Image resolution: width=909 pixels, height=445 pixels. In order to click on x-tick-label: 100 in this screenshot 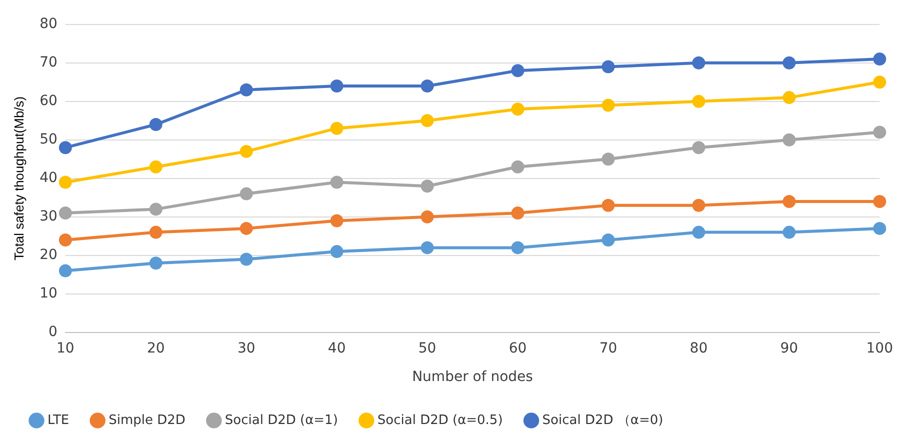, I will do `click(880, 348)`.